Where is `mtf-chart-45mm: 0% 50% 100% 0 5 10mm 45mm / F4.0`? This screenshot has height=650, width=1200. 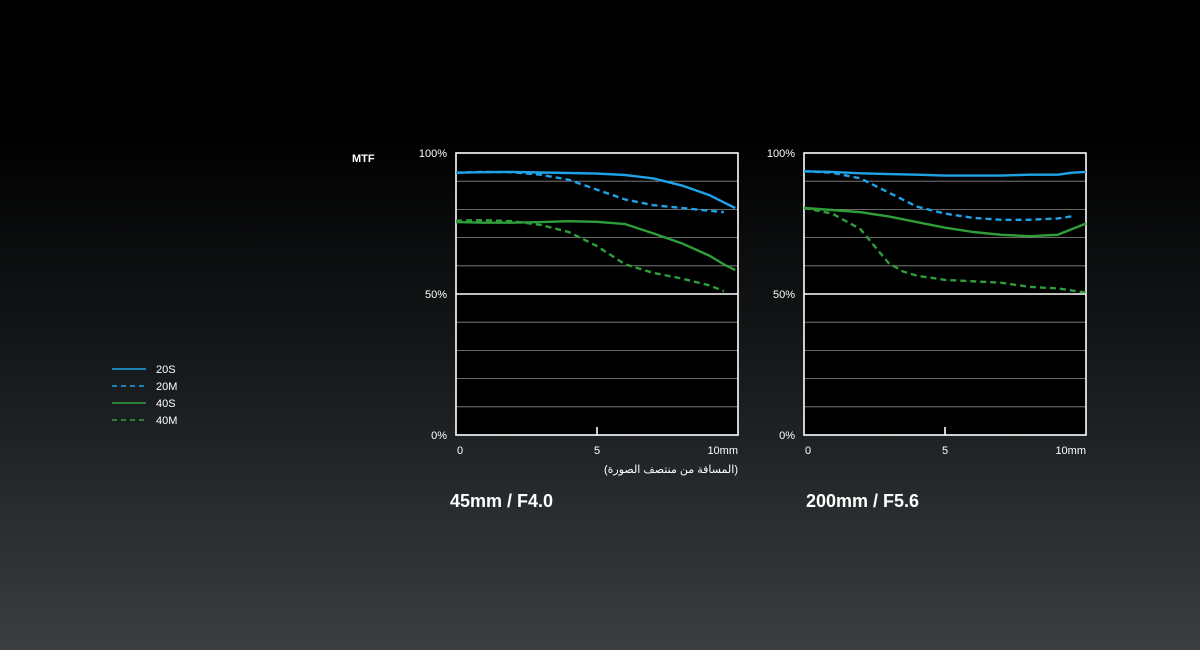
mtf-chart-45mm: 0% 50% 100% 0 5 10mm 45mm / F4.0 is located at coordinates (579, 329).